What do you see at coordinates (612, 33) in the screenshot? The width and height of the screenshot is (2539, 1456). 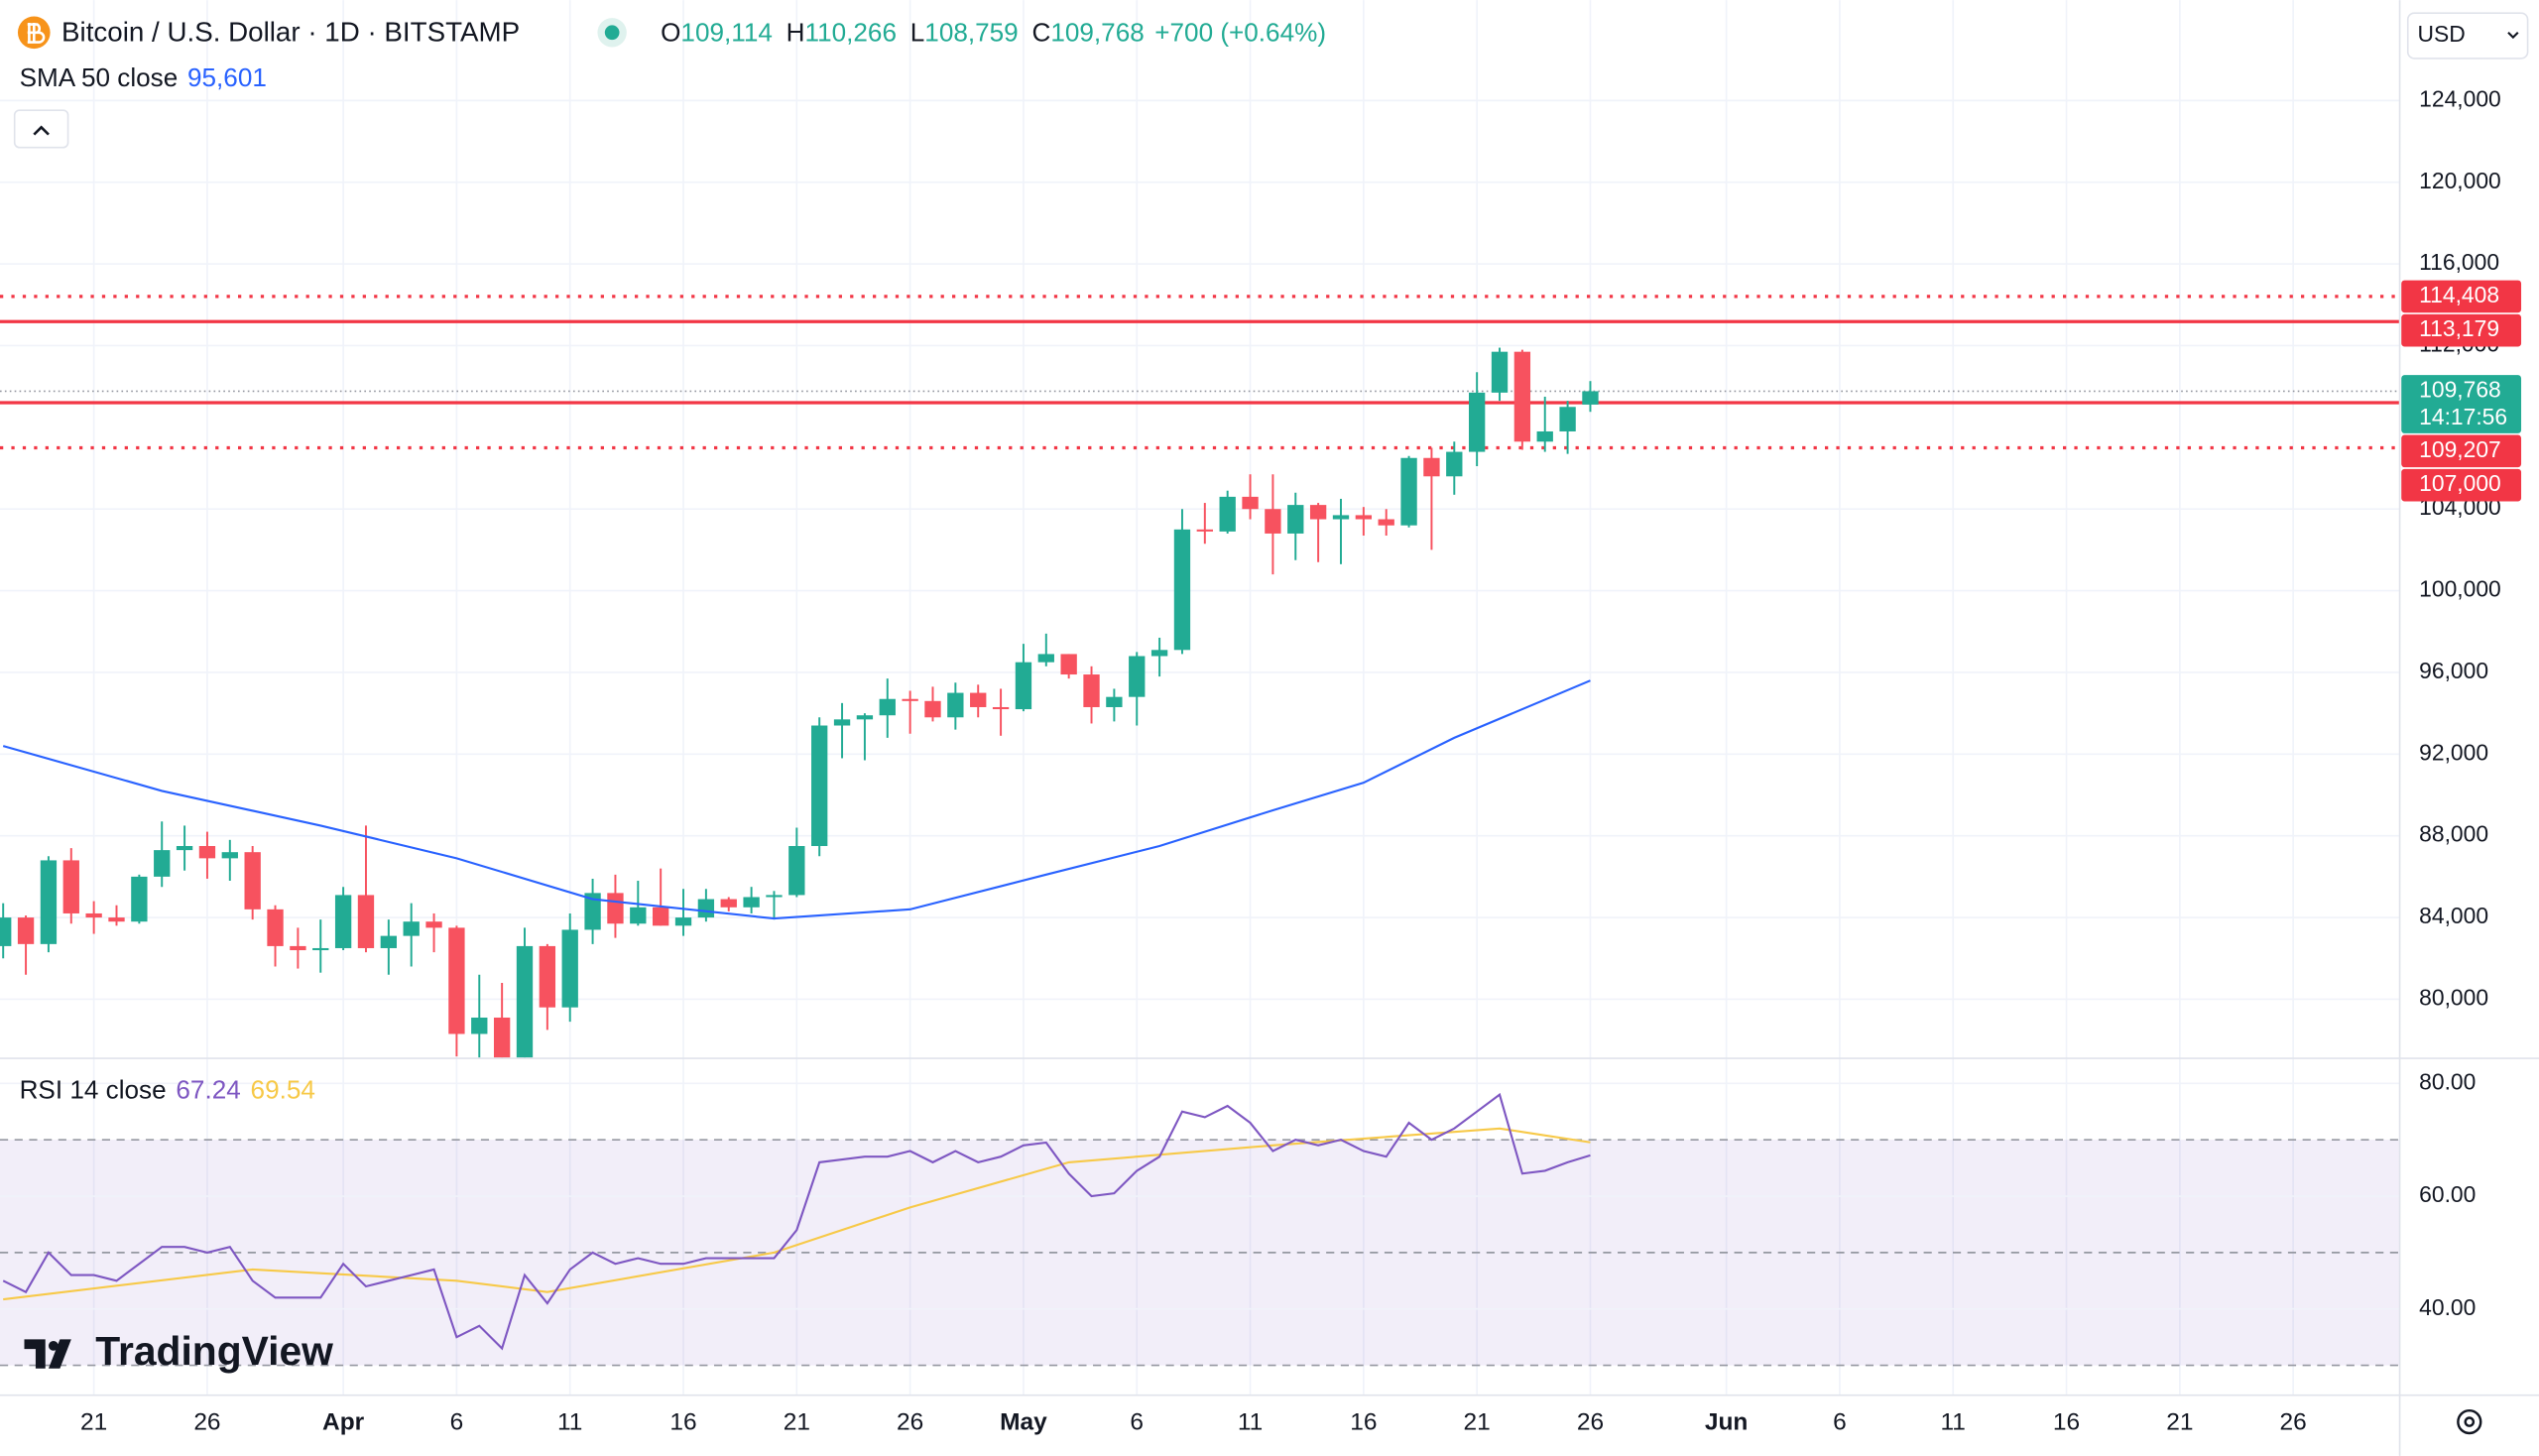 I see `market-status-dot` at bounding box center [612, 33].